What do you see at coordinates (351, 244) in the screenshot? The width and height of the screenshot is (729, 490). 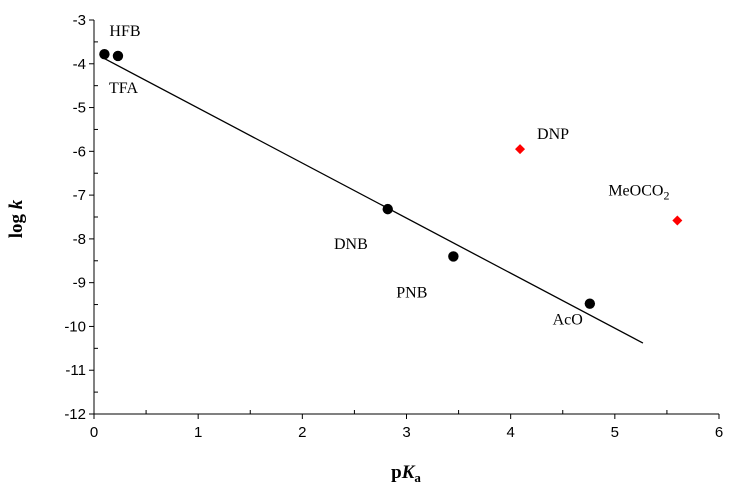 I see `data-label: DNB` at bounding box center [351, 244].